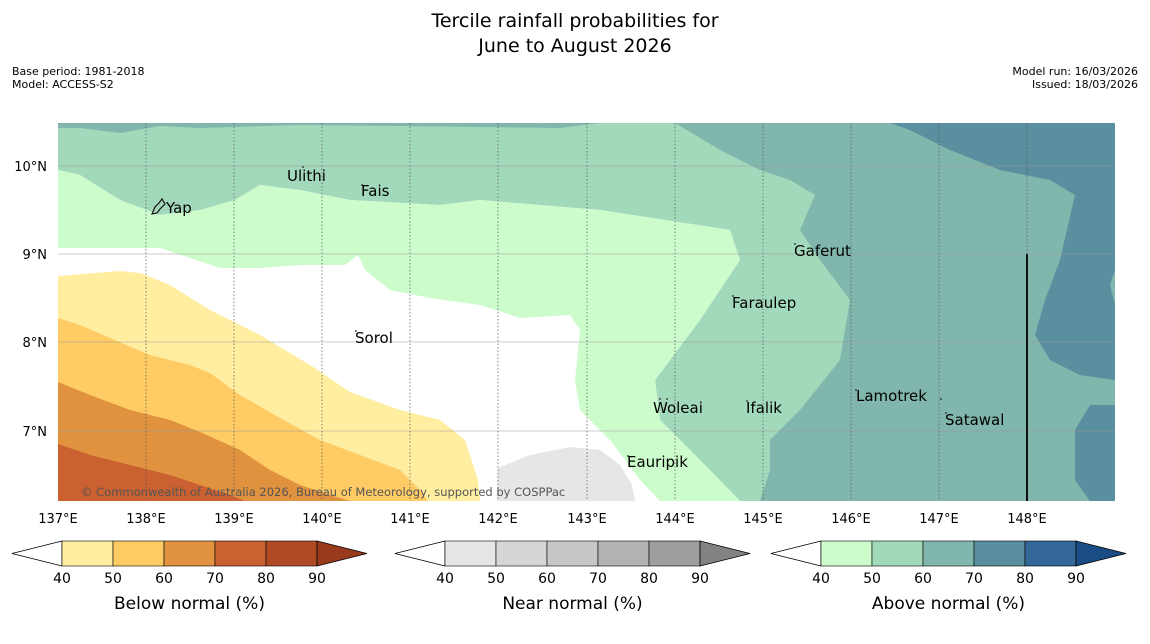  What do you see at coordinates (374, 338) in the screenshot?
I see `place-sorol: Sorol` at bounding box center [374, 338].